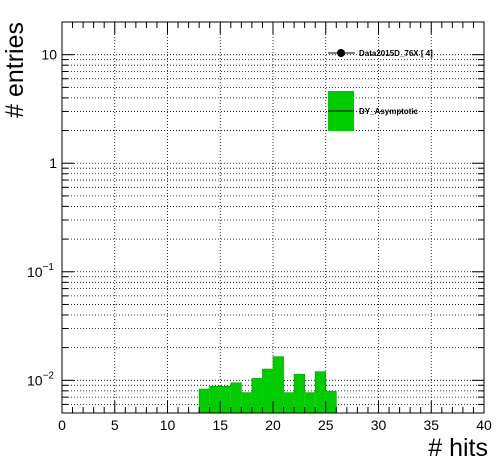  What do you see at coordinates (326, 425) in the screenshot?
I see `x-tick-label: 25` at bounding box center [326, 425].